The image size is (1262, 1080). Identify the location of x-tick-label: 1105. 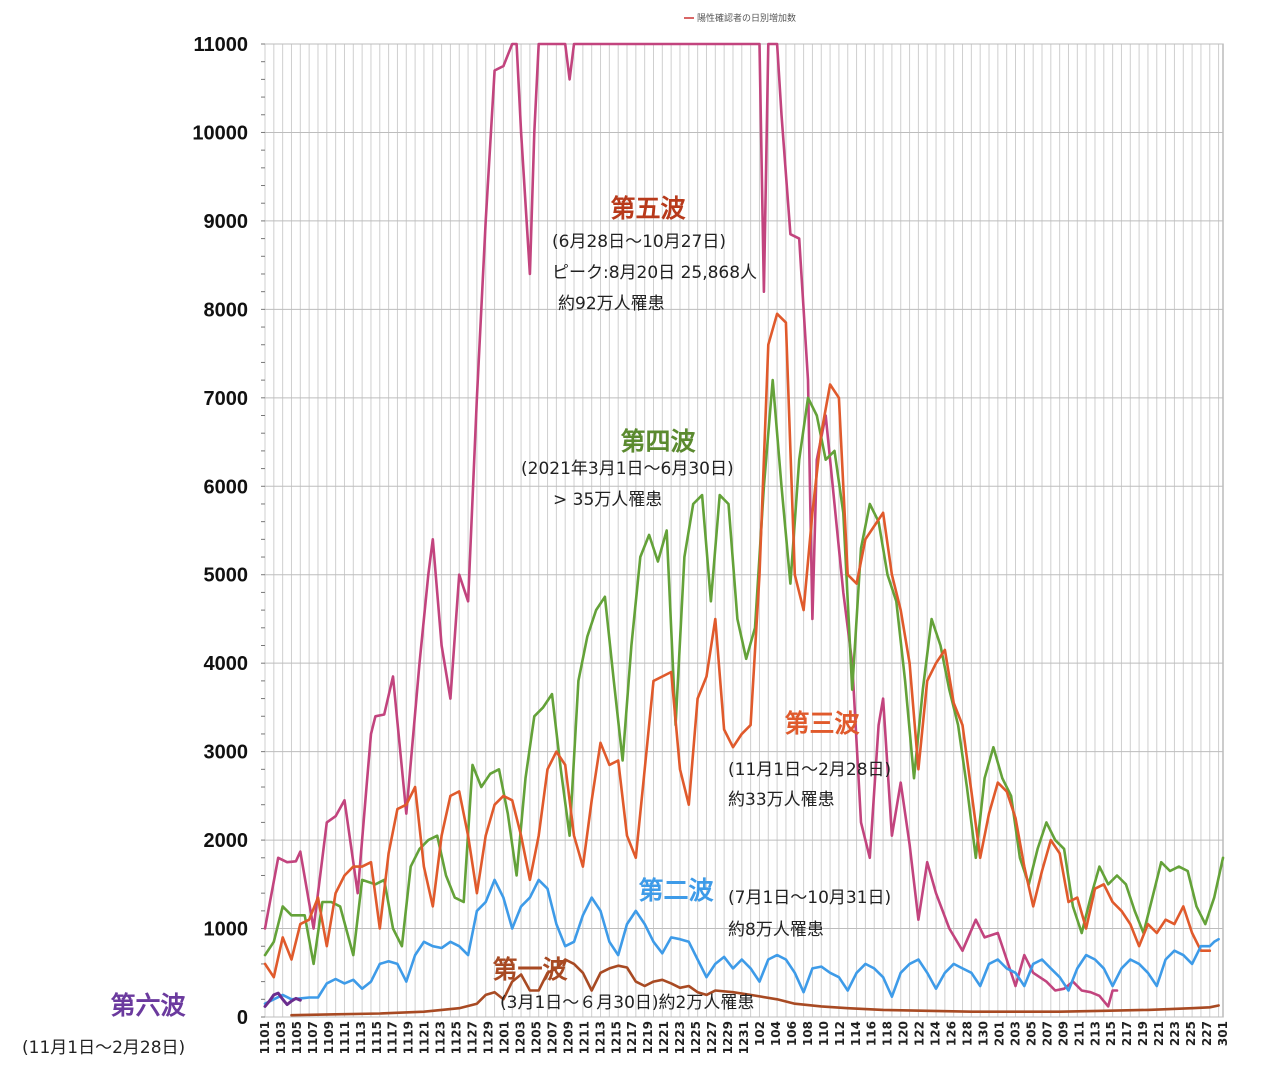
(297, 1037).